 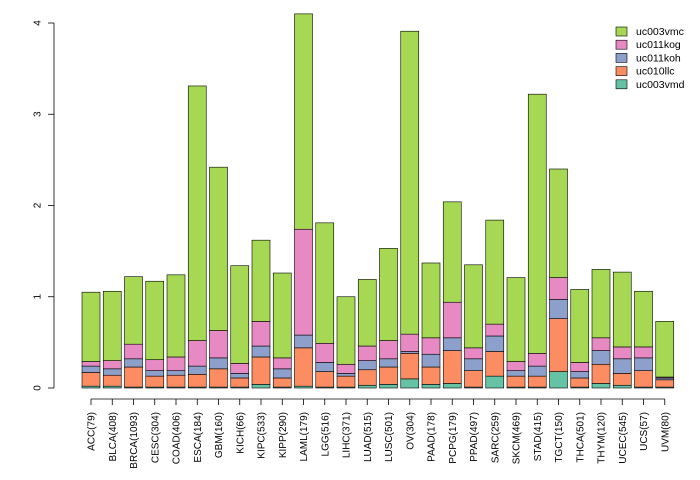 I want to click on bar-tgct-150-uc011kog, so click(x=558, y=288).